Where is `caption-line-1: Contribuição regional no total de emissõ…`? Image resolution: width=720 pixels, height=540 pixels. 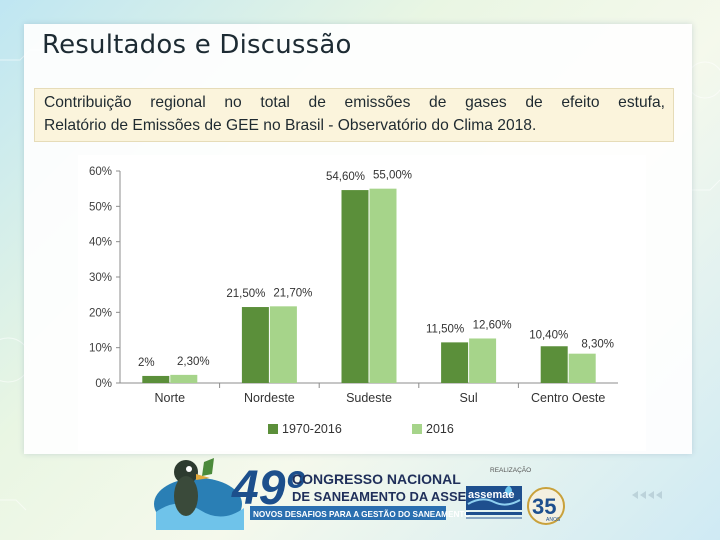 caption-line-1: Contribuição regional no total de emissõ… is located at coordinates (354, 102).